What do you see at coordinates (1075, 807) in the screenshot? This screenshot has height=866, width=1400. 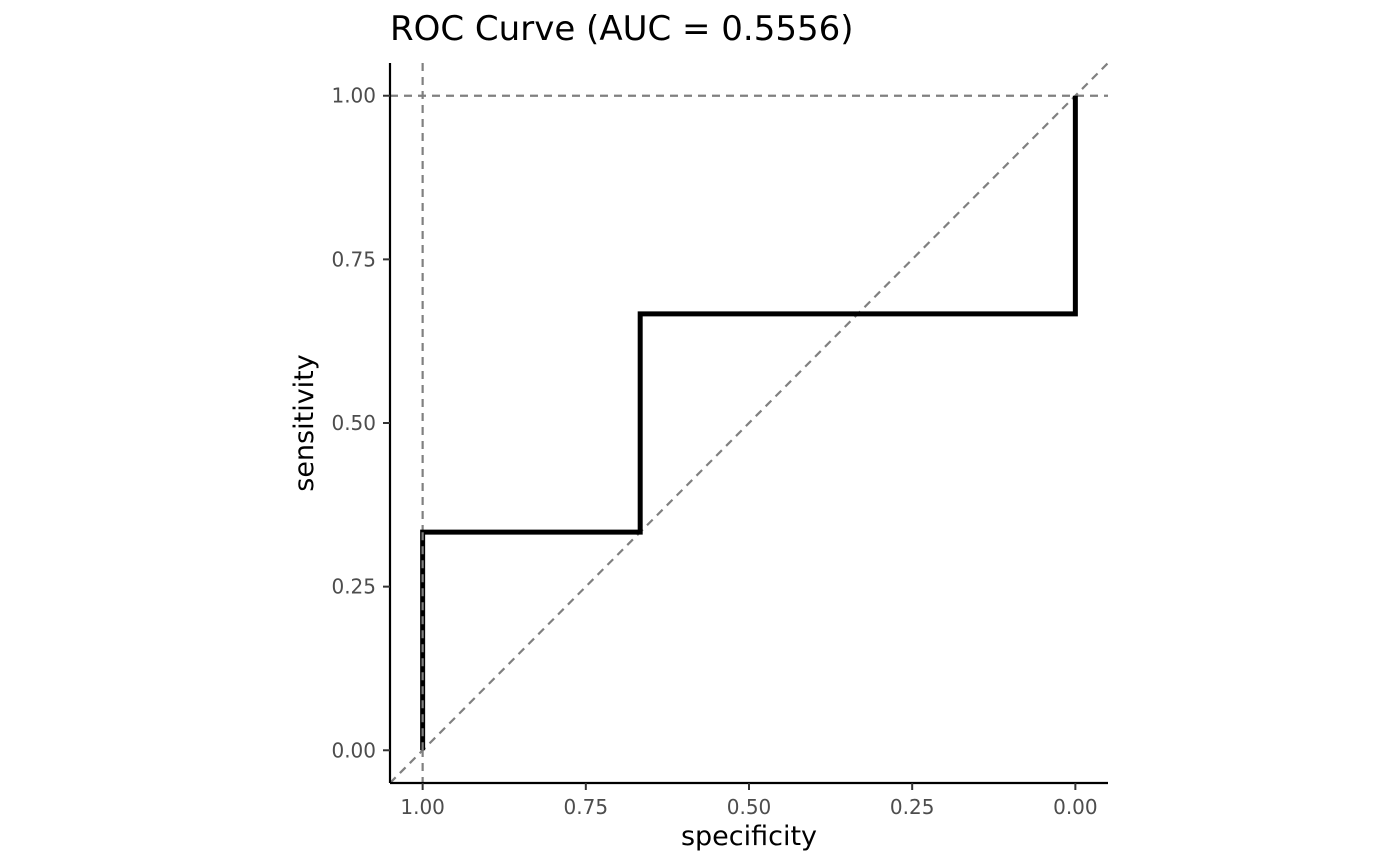 I see `x-tick-label: 0.00` at bounding box center [1075, 807].